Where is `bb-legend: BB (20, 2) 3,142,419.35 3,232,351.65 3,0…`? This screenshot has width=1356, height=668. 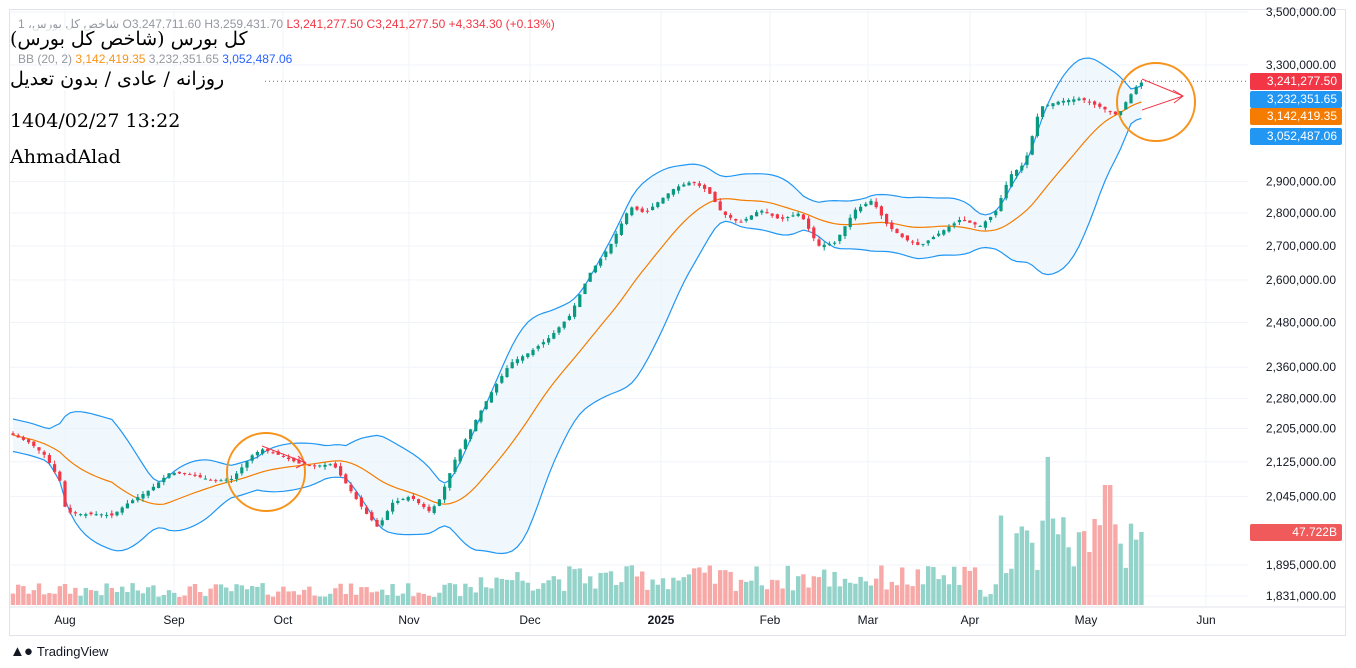
bb-legend: BB (20, 2) 3,142,419.35 3,232,351.65 3,0… is located at coordinates (155, 59).